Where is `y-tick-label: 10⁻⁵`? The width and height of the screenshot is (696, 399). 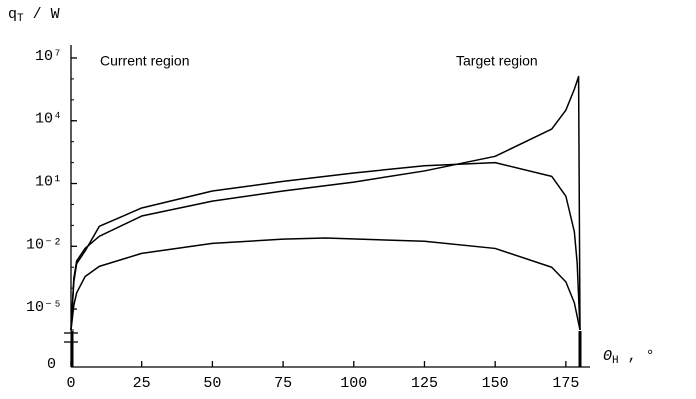 y-tick-label: 10⁻⁵ is located at coordinates (44, 307).